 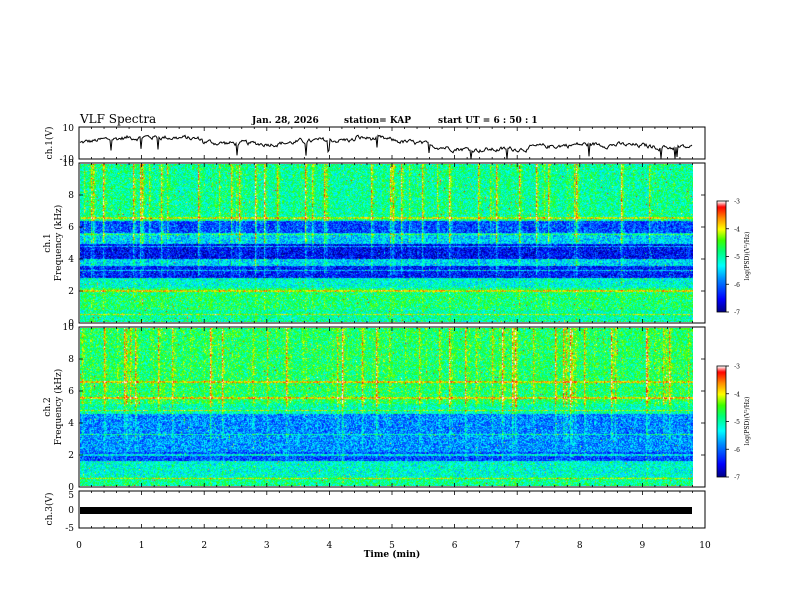 I want to click on ch2-colorbar-label: log(PSD)(V²/Hz), so click(x=747, y=421).